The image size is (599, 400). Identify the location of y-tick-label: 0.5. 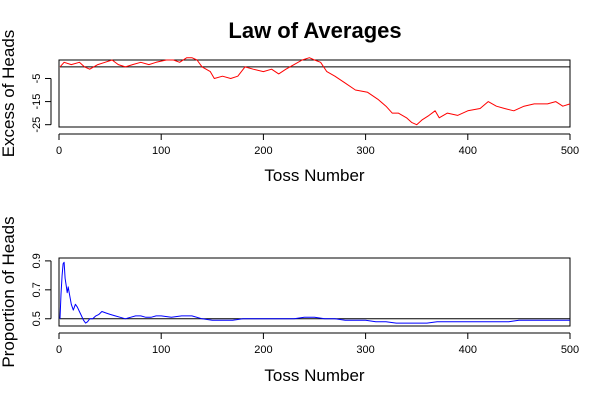
(37, 318).